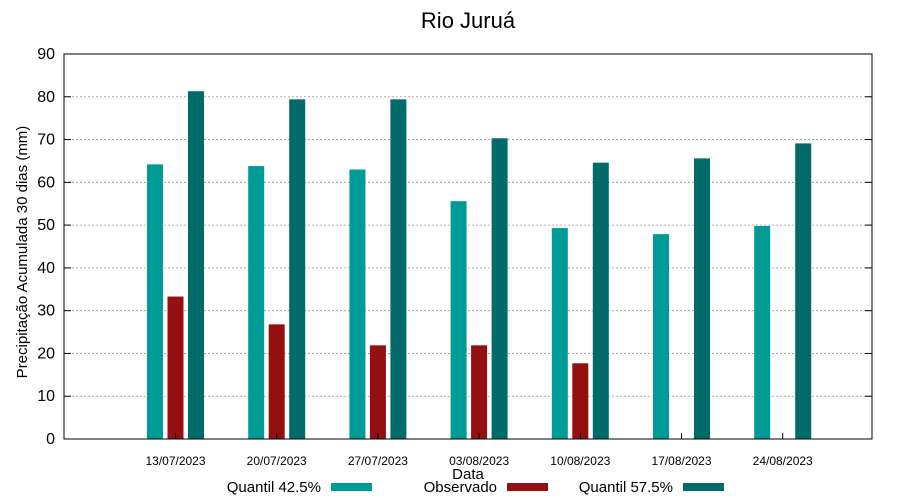 This screenshot has width=900, height=500. I want to click on bar-quantil-42-5--3, so click(458, 320).